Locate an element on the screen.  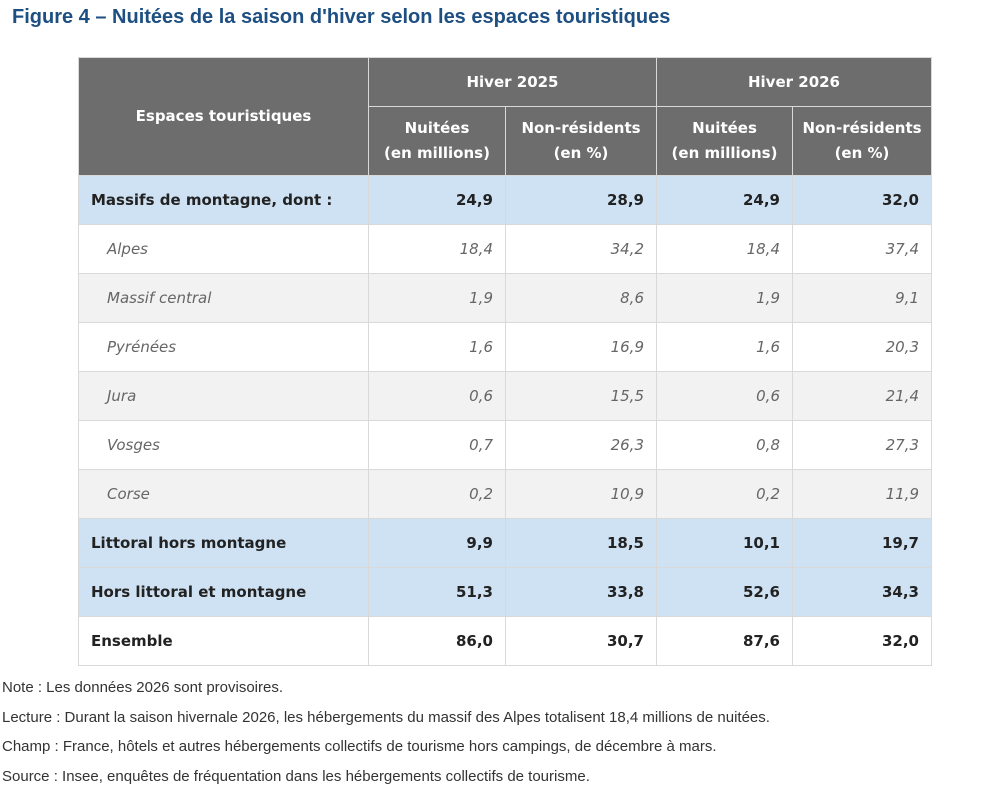
cell-value: 30,7 is located at coordinates (581, 641).